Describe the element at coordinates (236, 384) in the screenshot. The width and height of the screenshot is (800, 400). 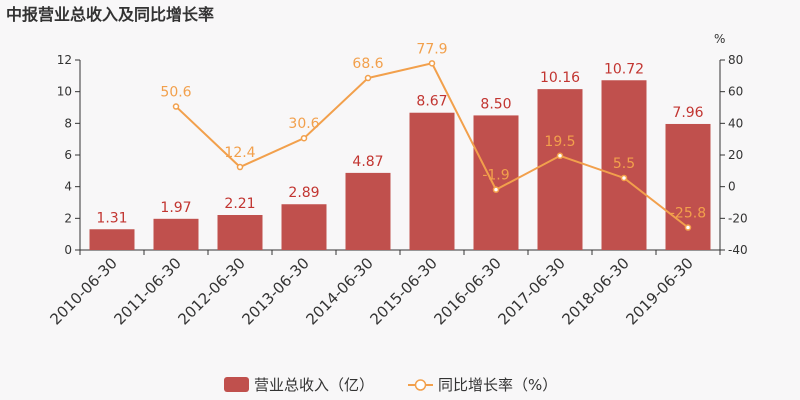
I see `legend-bar-swatch` at that location.